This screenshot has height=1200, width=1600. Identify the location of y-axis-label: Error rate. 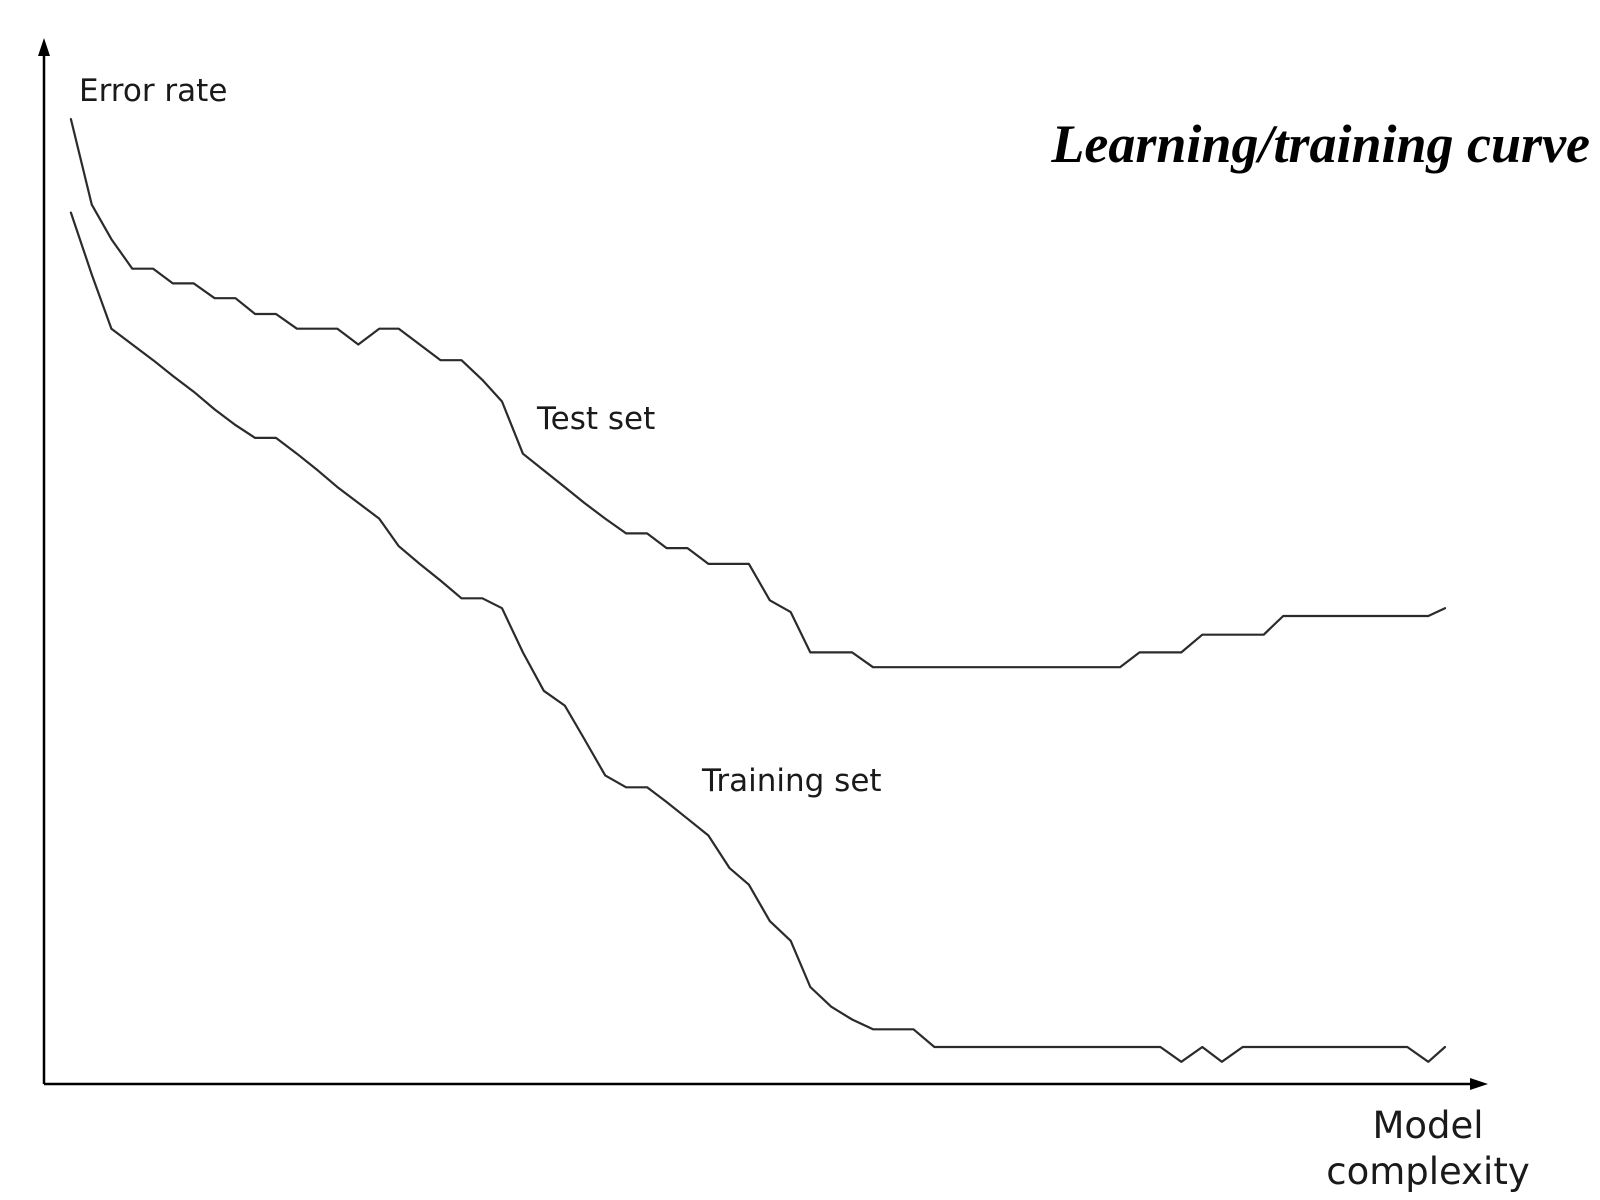
(153, 91).